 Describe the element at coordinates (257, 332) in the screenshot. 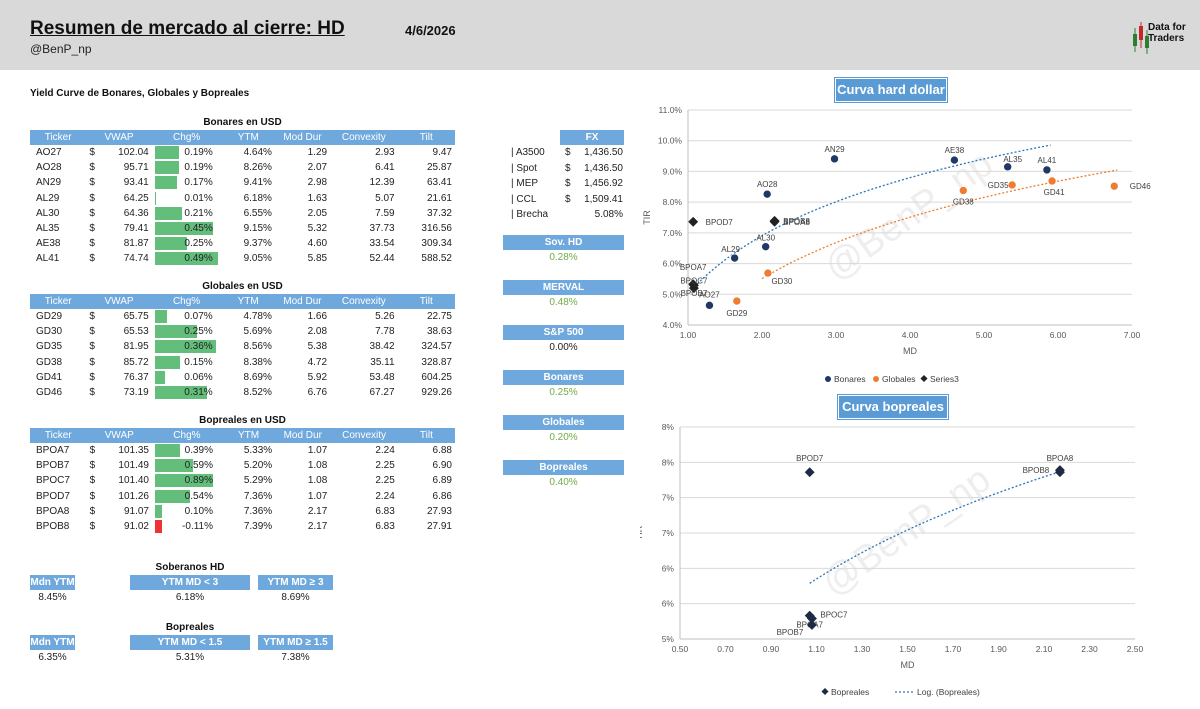

I see `ytm-cell: 5.69%` at that location.